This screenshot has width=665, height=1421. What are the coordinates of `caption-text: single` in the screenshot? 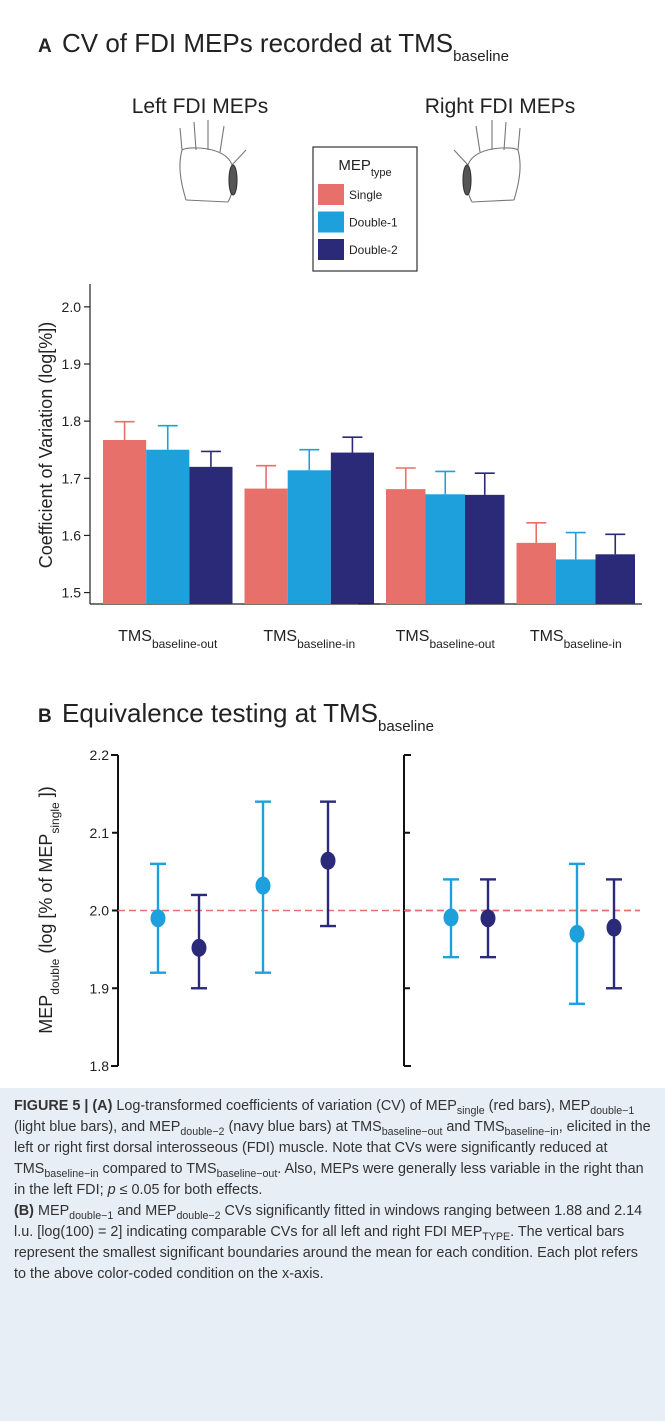 It's located at (470, 1110).